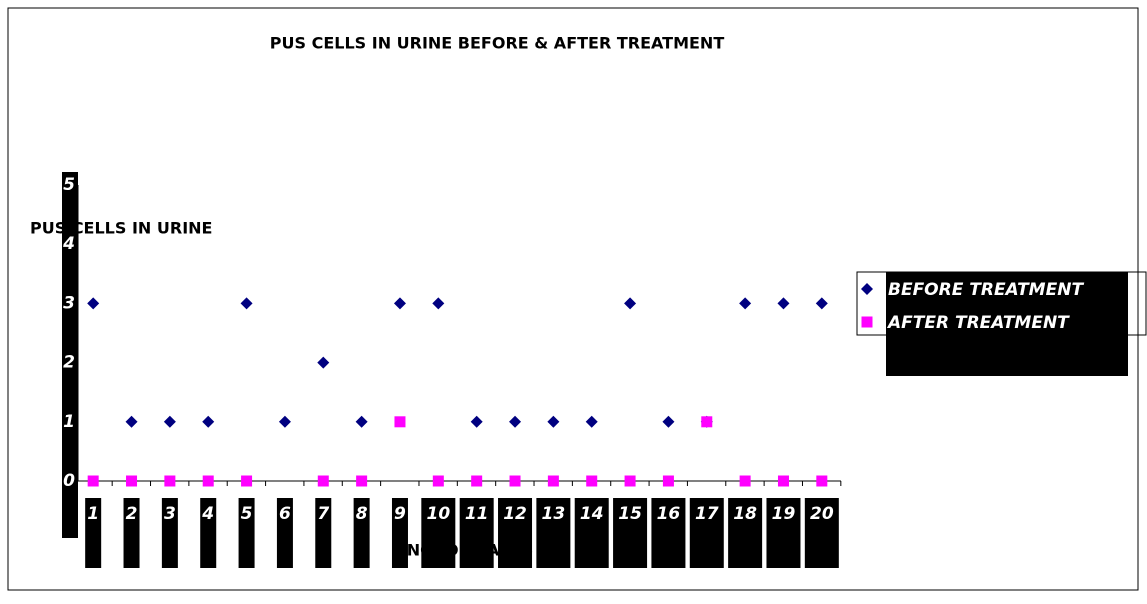  Describe the element at coordinates (68, 244) in the screenshot. I see `y-tick-label: 4` at that location.